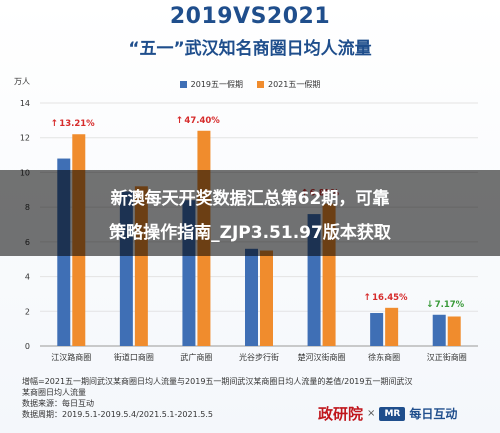 This screenshot has height=433, width=500. Describe the element at coordinates (25, 103) in the screenshot. I see `y-tick-label: 14` at that location.